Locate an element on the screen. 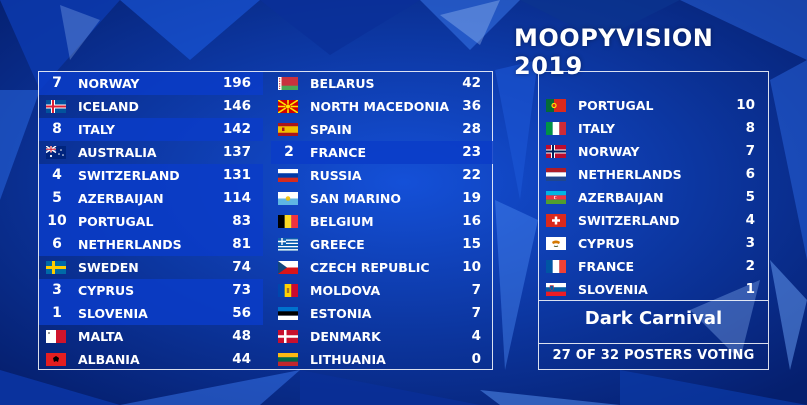 This screenshot has width=807, height=405. country-points: 22 is located at coordinates (471, 175).